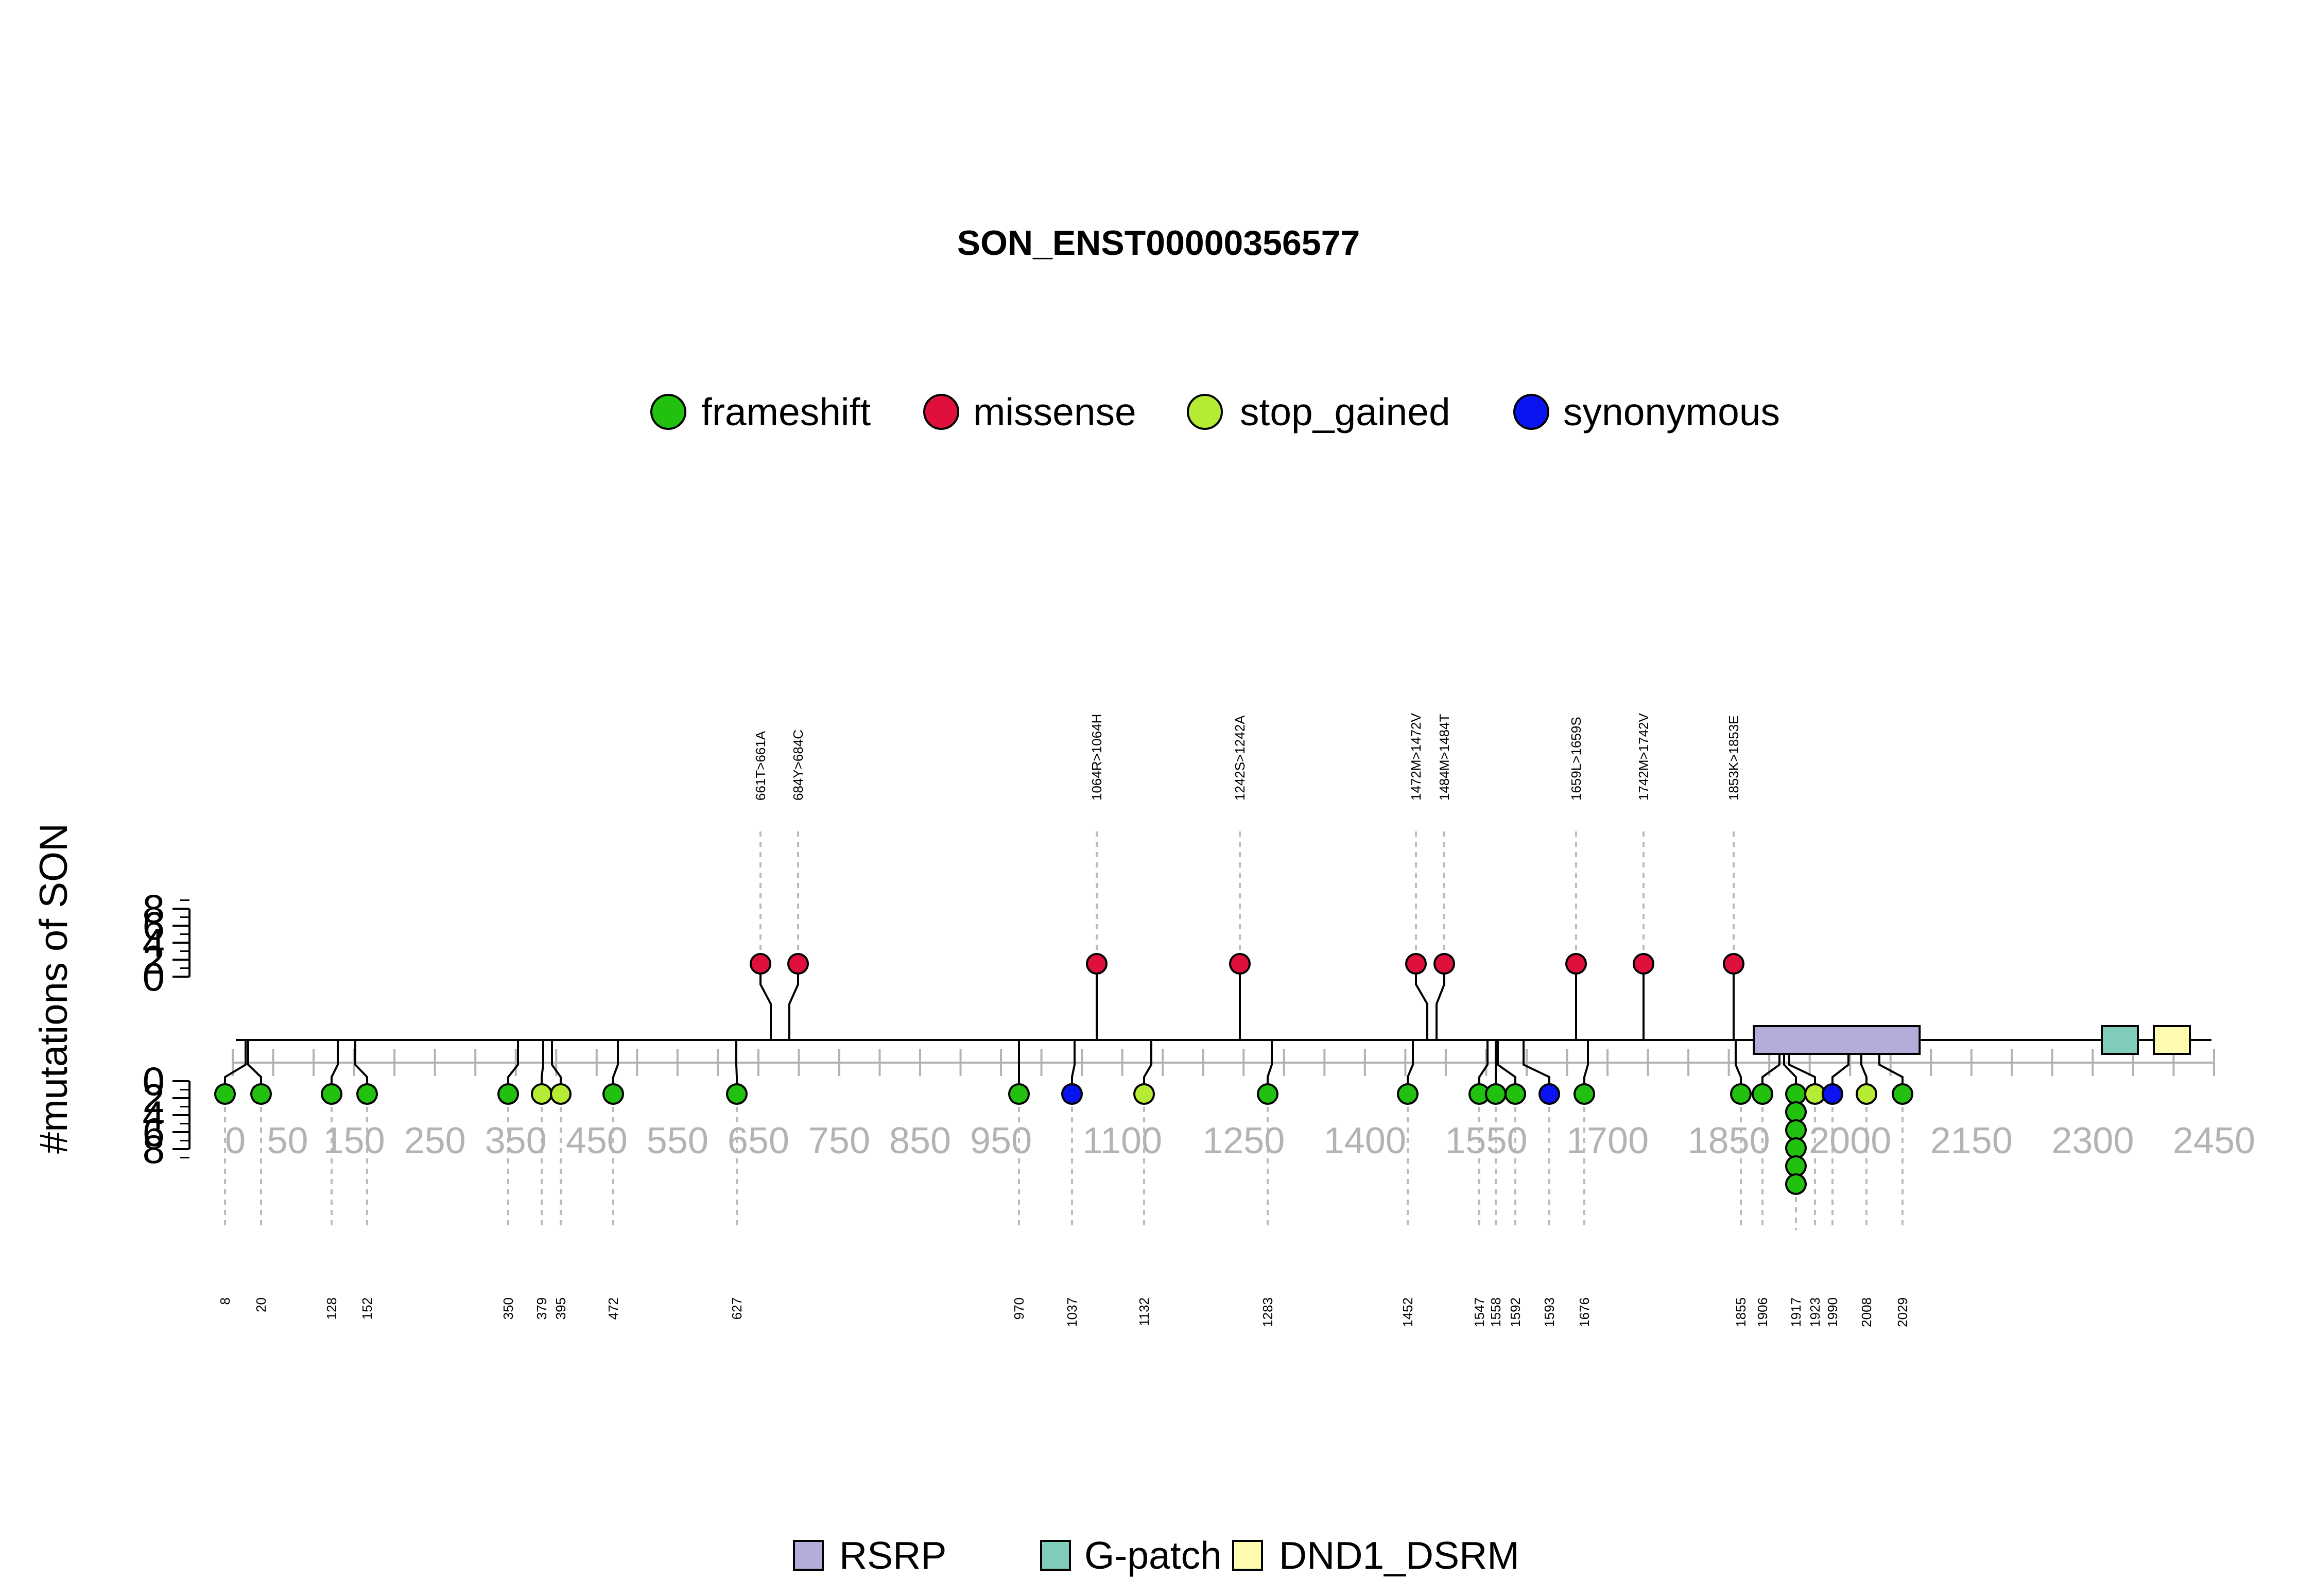 The height and width of the screenshot is (1596, 2317). What do you see at coordinates (508, 1308) in the screenshot?
I see `position-label: 350` at bounding box center [508, 1308].